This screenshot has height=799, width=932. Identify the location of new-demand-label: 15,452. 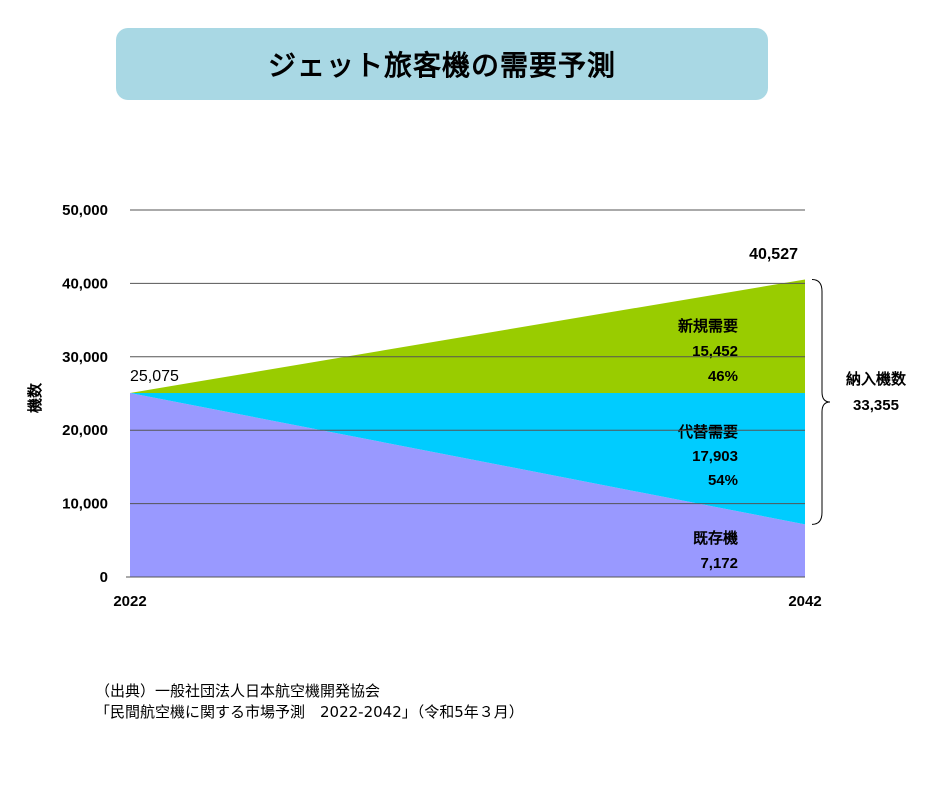
(715, 351).